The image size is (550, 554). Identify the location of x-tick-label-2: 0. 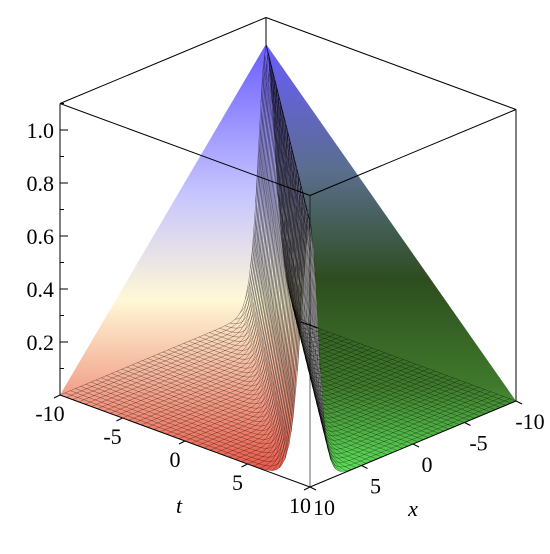
(427, 464).